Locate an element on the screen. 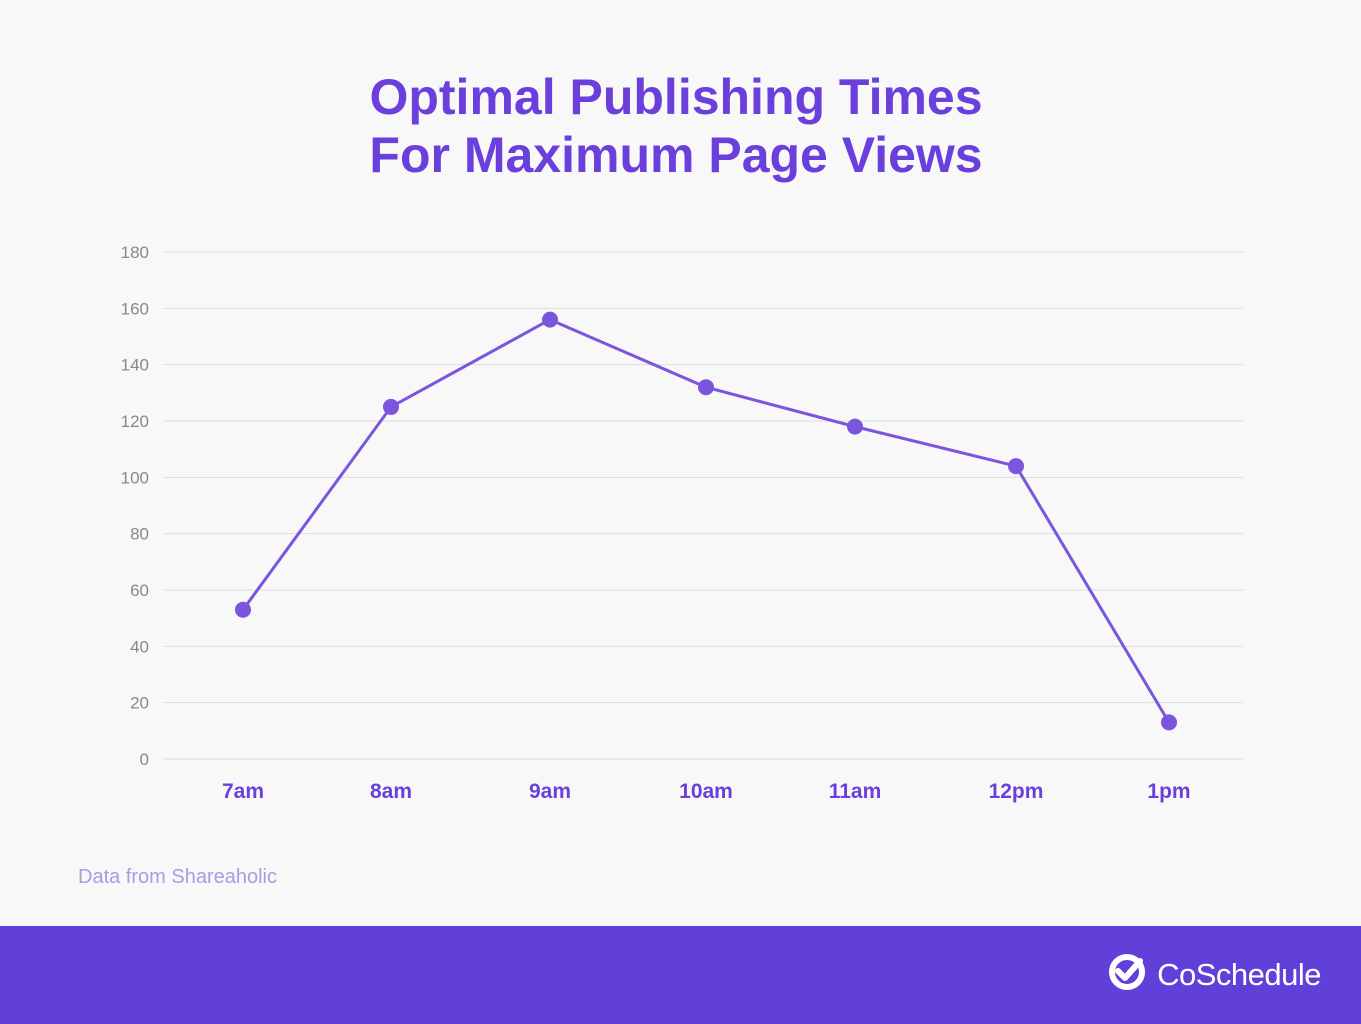 This screenshot has width=1361, height=1024. y-tick-label: 180 is located at coordinates (135, 252).